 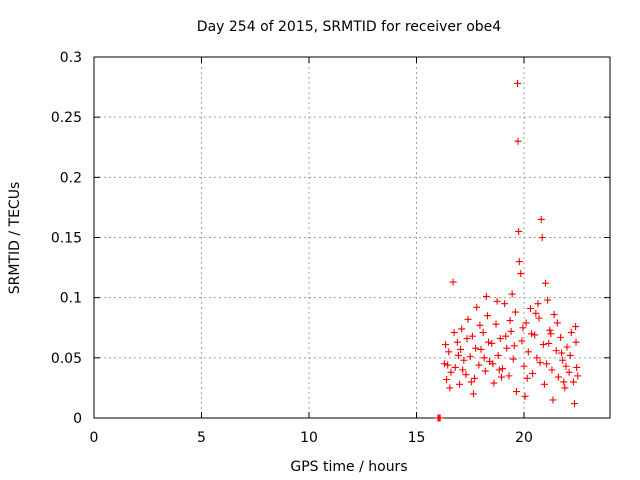 I want to click on y-axis-label: SRMTID / TECUs, so click(x=15, y=238).